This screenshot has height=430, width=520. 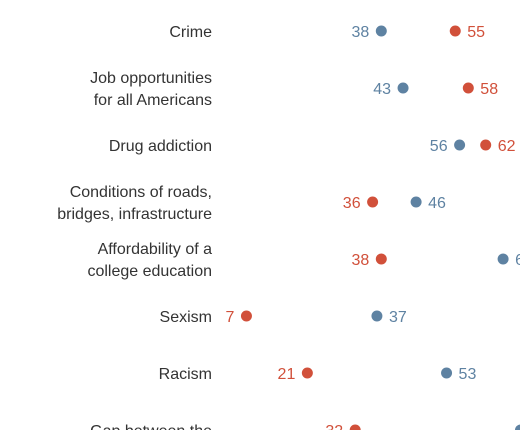 I want to click on category-label: Gap between the, so click(x=151, y=426).